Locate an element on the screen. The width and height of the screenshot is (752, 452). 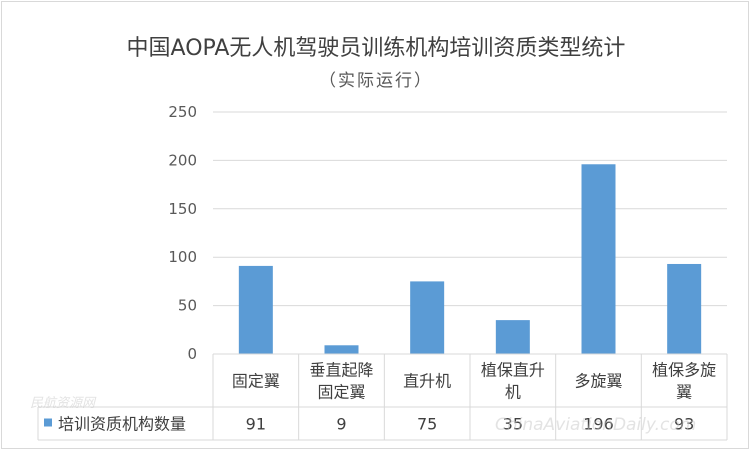
table-value: 35 is located at coordinates (513, 424).